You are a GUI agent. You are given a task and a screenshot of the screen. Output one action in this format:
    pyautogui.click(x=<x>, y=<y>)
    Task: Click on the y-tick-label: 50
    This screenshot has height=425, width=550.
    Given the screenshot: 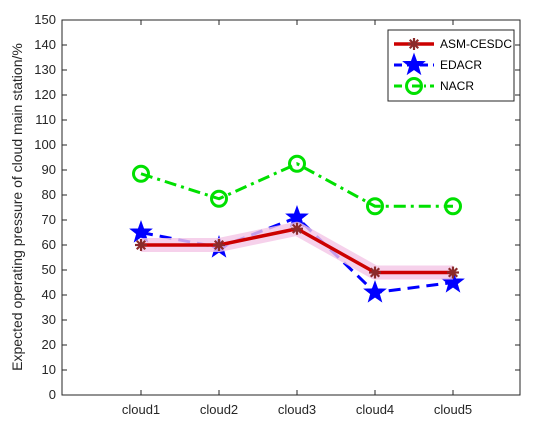 What is the action you would take?
    pyautogui.click(x=49, y=269)
    